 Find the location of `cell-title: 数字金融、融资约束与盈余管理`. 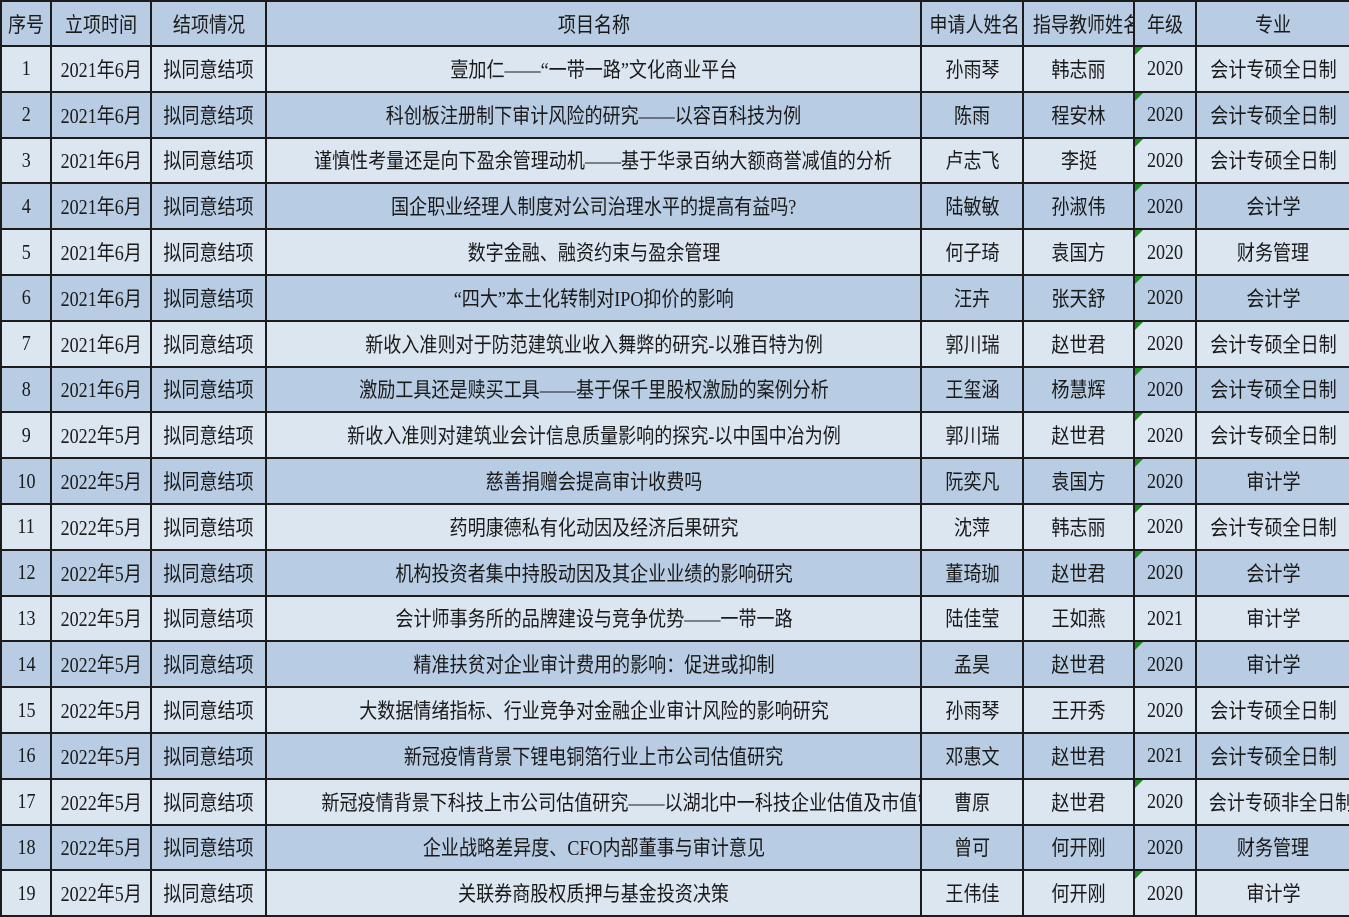

cell-title: 数字金融、融资约束与盈余管理 is located at coordinates (593, 252).